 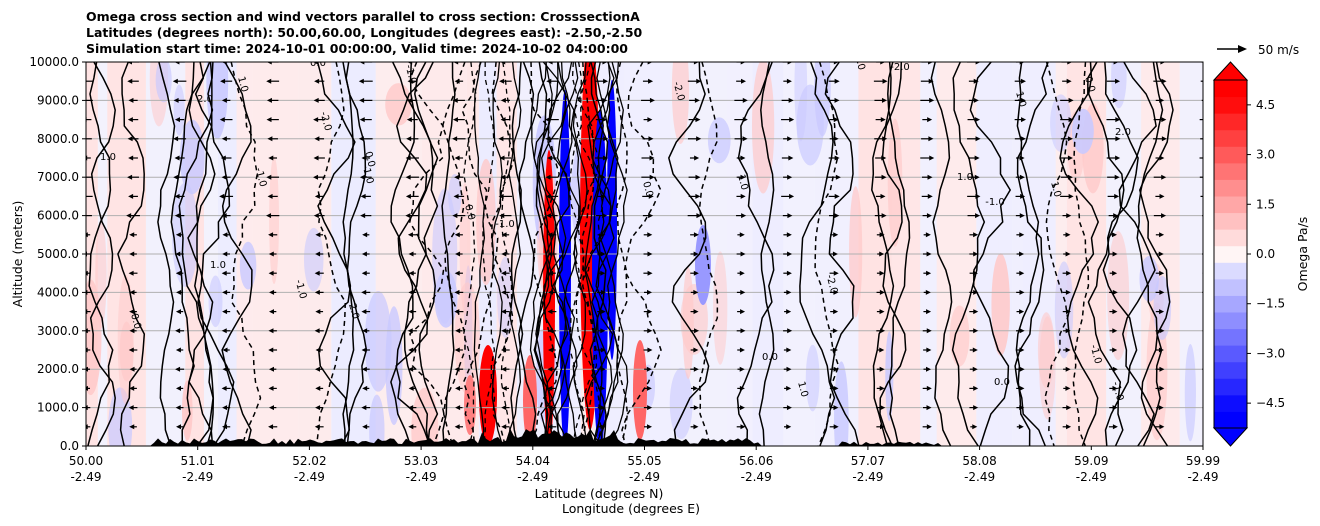 What do you see at coordinates (86, 461) in the screenshot?
I see `x-tick-label-lat: 50.00` at bounding box center [86, 461].